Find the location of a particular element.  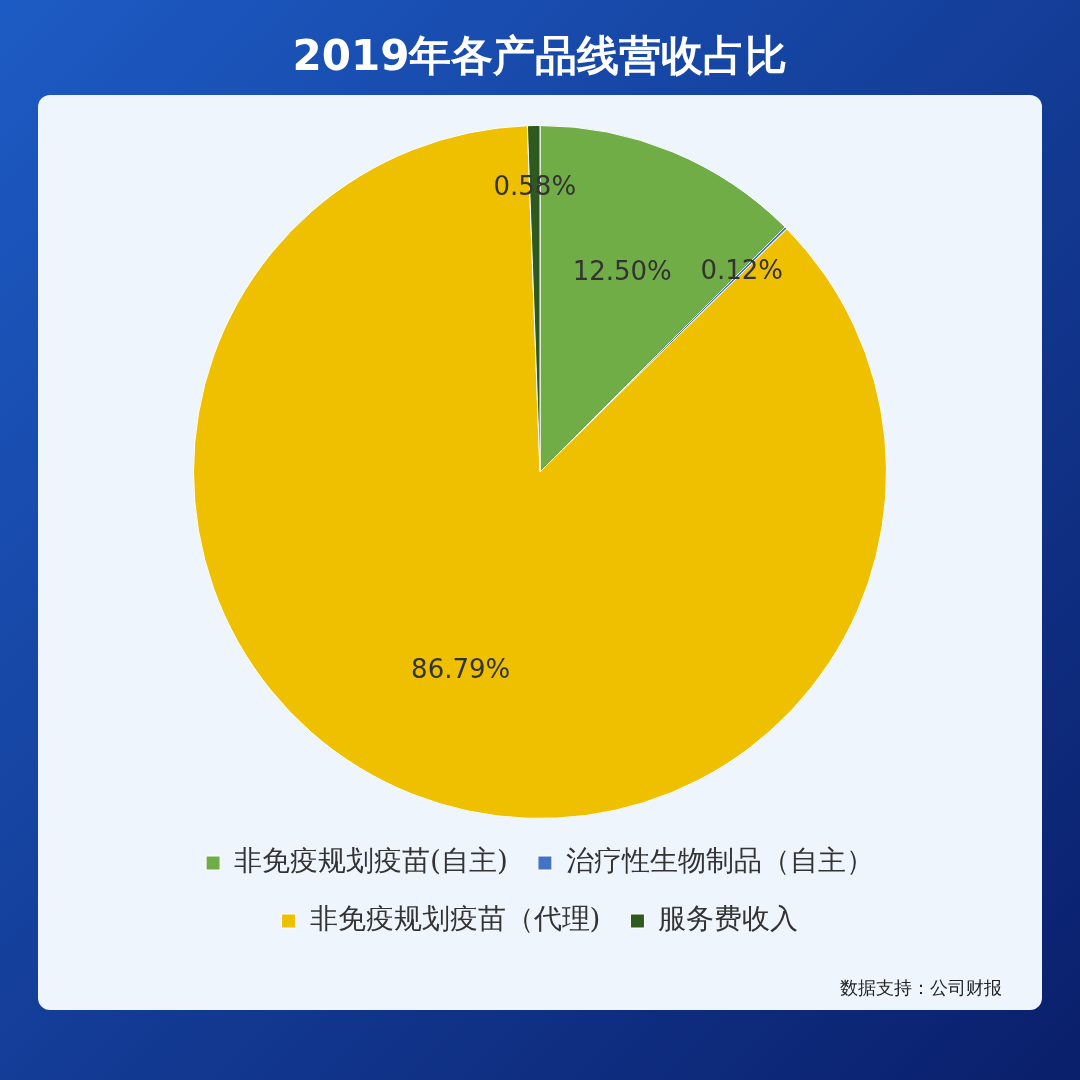

data-label: 12.50% is located at coordinates (622, 271).